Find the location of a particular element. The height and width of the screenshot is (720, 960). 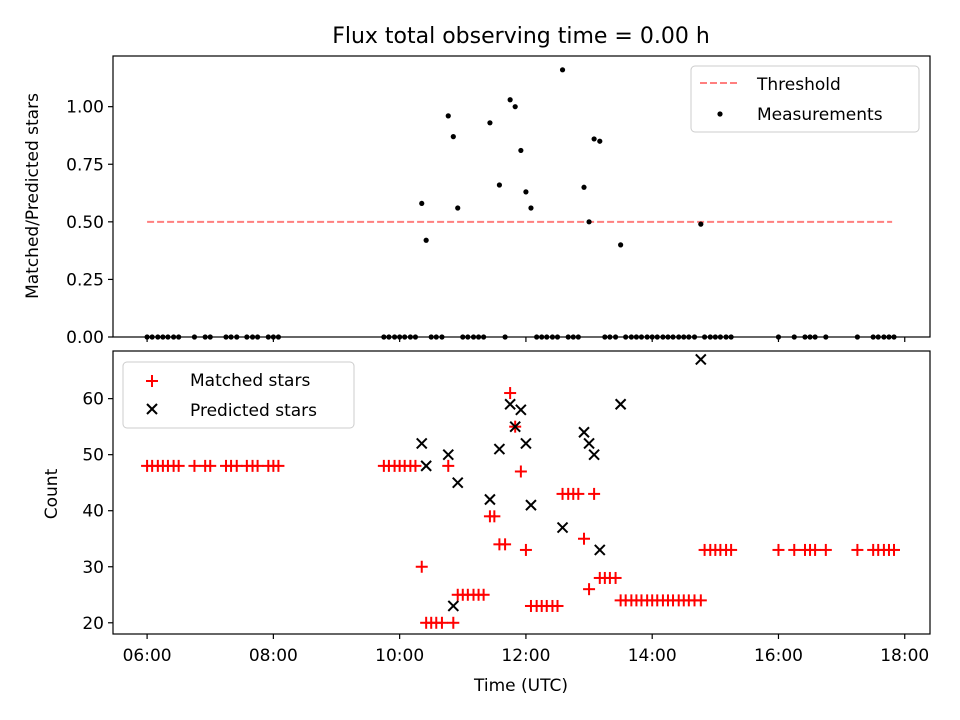

ratio-legend: Threshold Measurements is located at coordinates (805, 99).